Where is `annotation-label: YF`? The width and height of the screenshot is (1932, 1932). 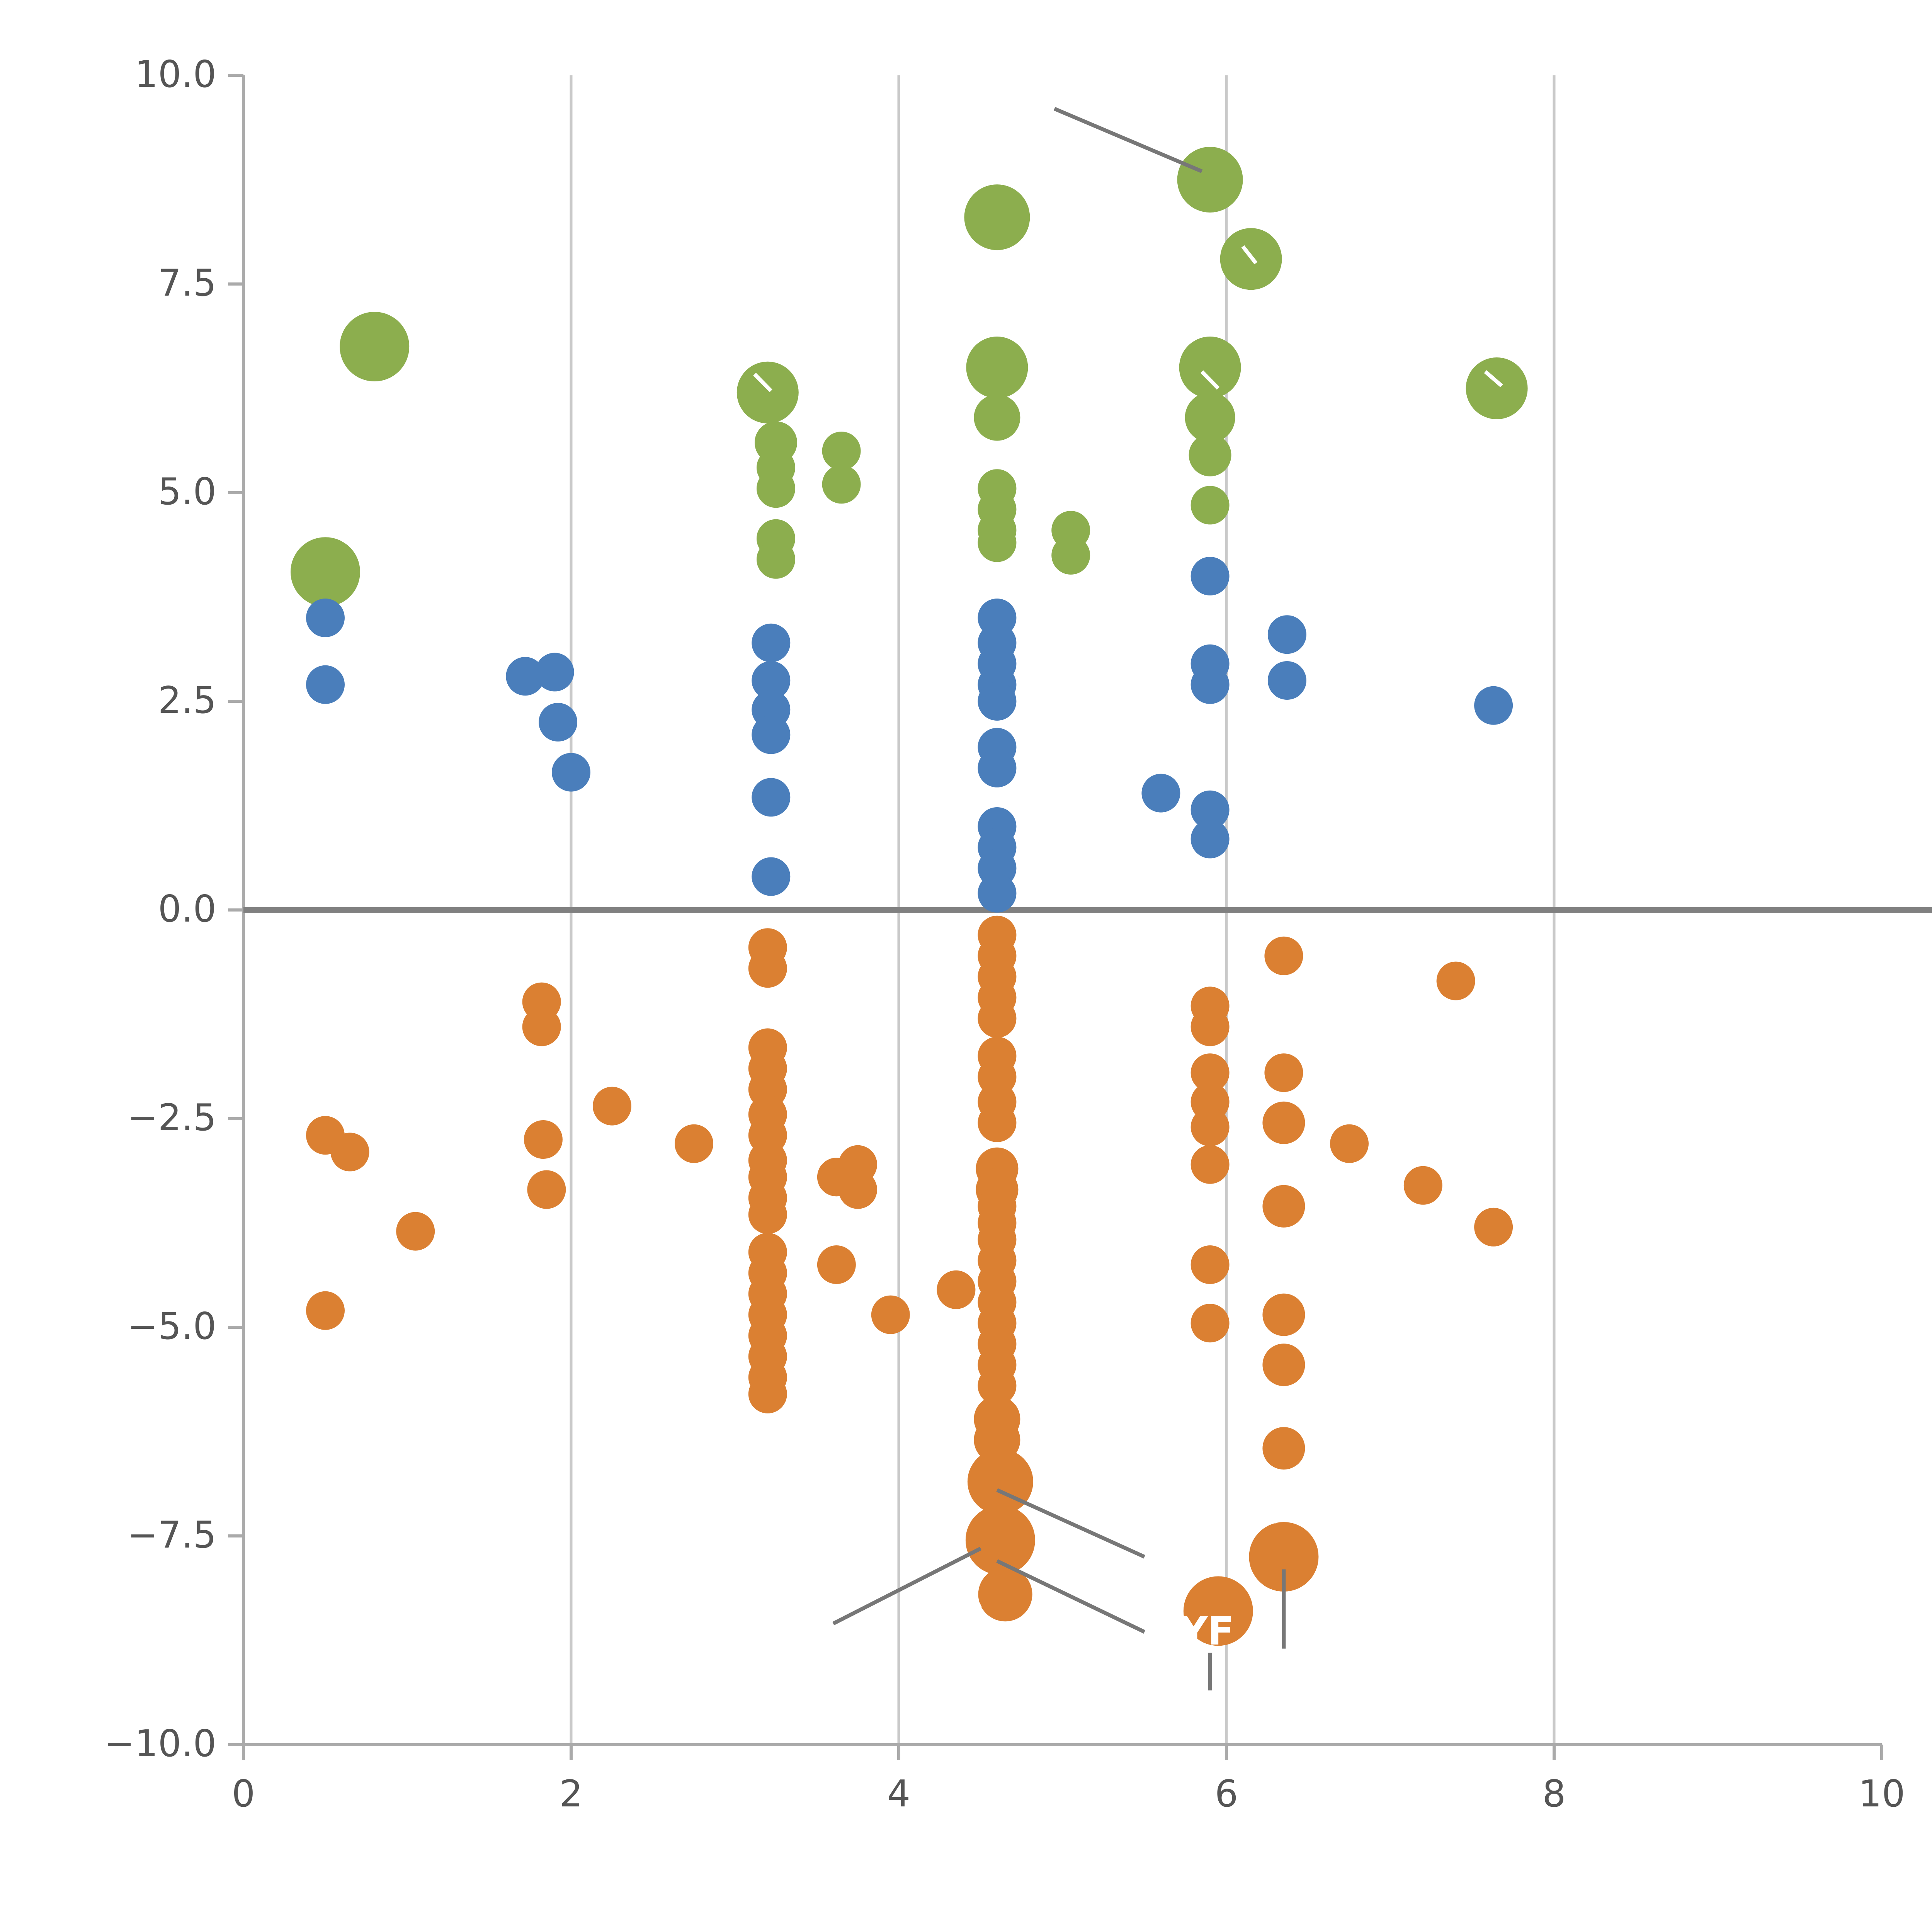
annotation-label: YF is located at coordinates (1206, 1631).